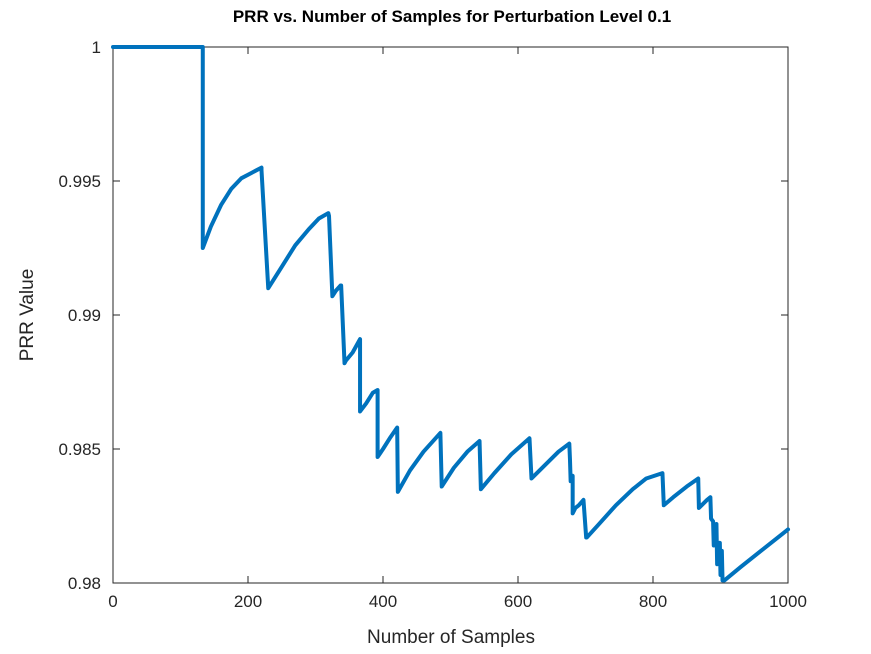  What do you see at coordinates (383, 601) in the screenshot?
I see `x-tick-label: 400` at bounding box center [383, 601].